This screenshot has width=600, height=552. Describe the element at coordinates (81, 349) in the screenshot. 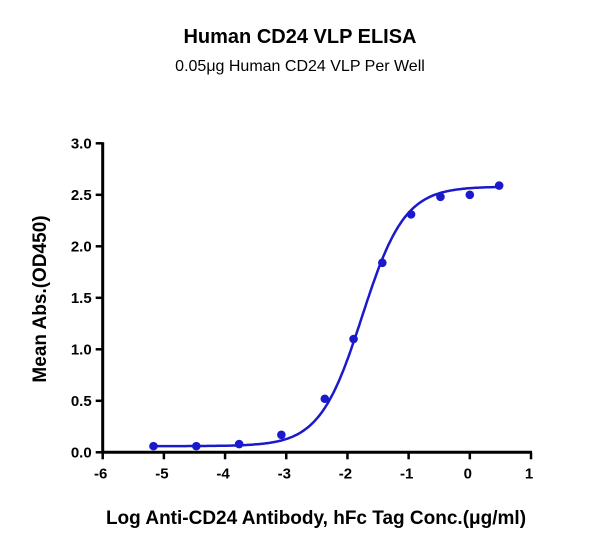

I see `y-tick-label: 1.0` at that location.